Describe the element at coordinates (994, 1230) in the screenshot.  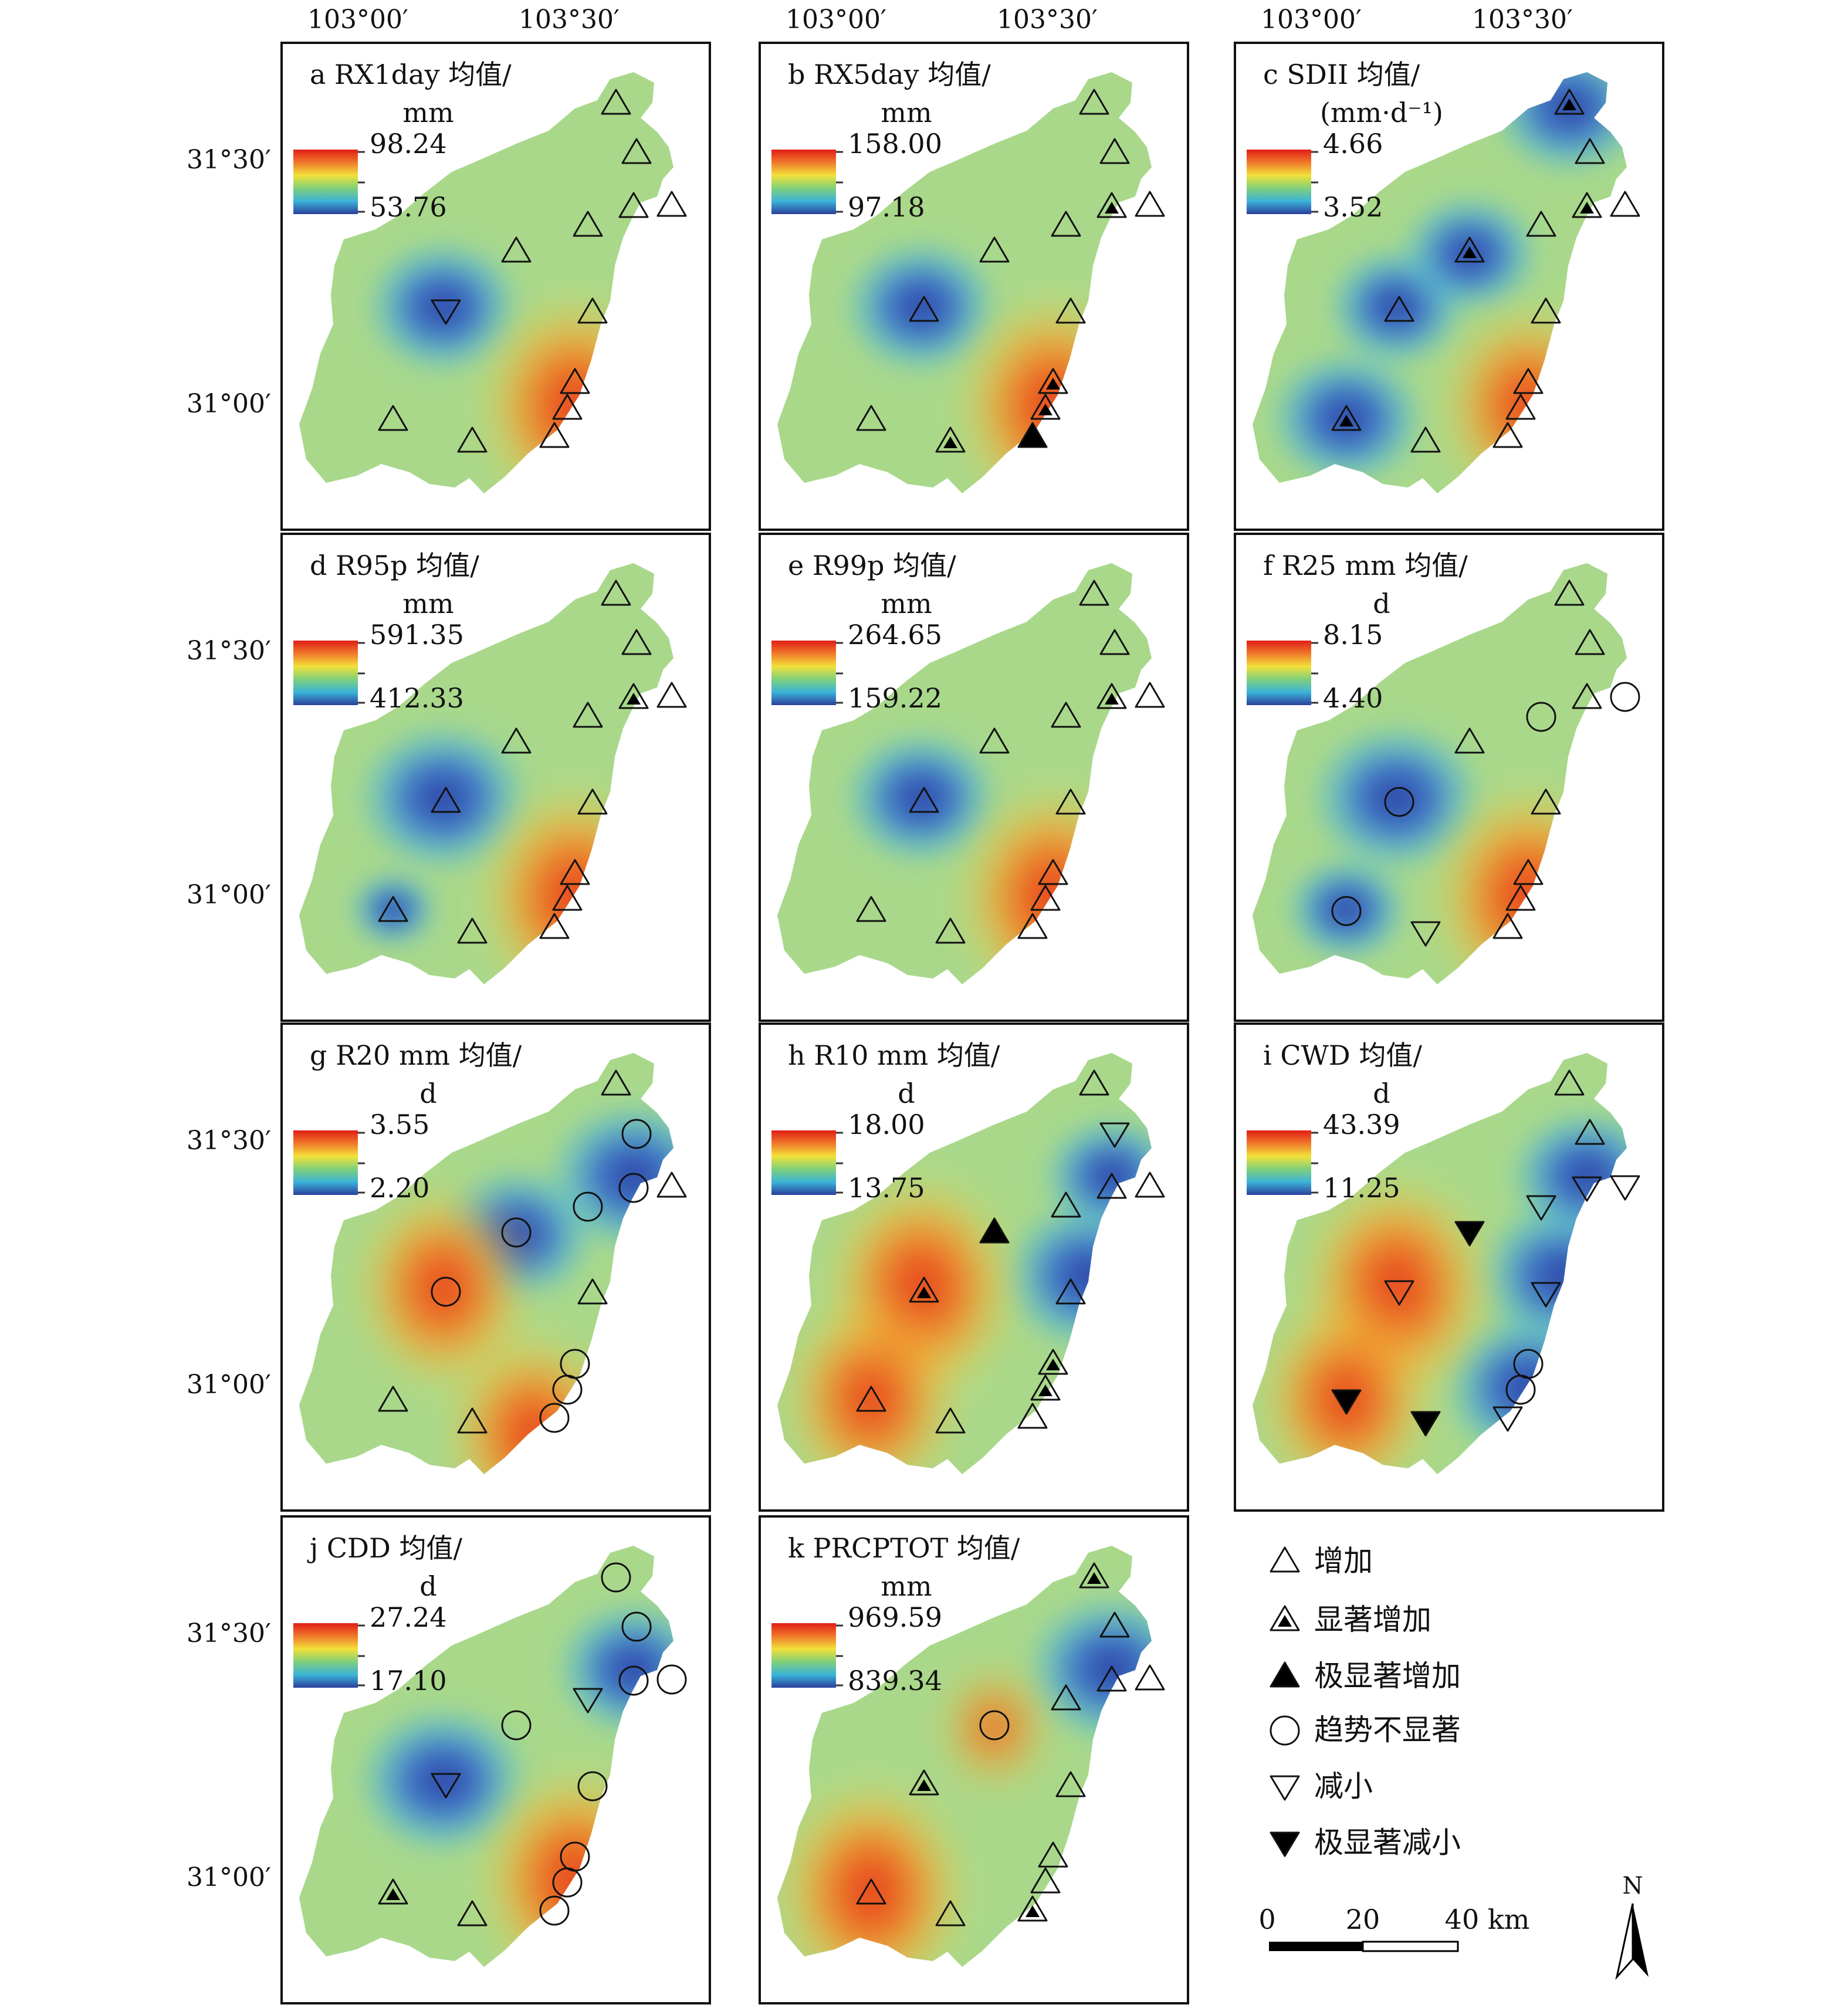
I see `station-marker-vsig` at that location.